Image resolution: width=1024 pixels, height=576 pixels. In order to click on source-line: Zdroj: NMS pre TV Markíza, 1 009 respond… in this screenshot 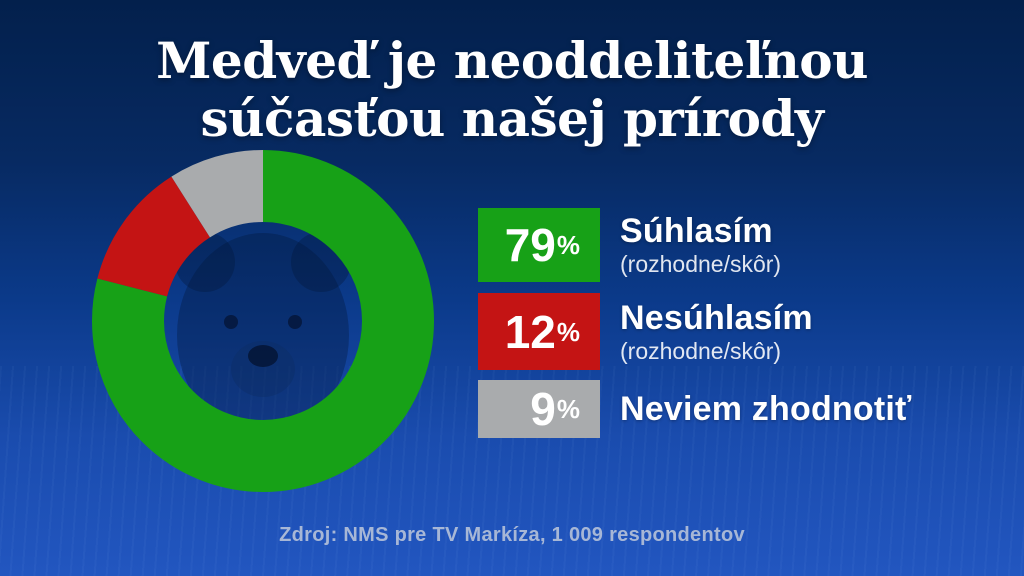, I will do `click(512, 535)`.